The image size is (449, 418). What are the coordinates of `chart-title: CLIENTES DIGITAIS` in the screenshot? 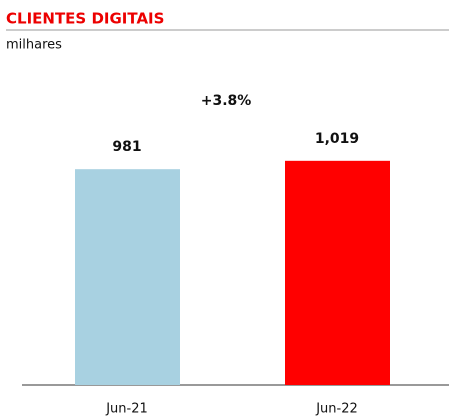 It's located at (85, 19).